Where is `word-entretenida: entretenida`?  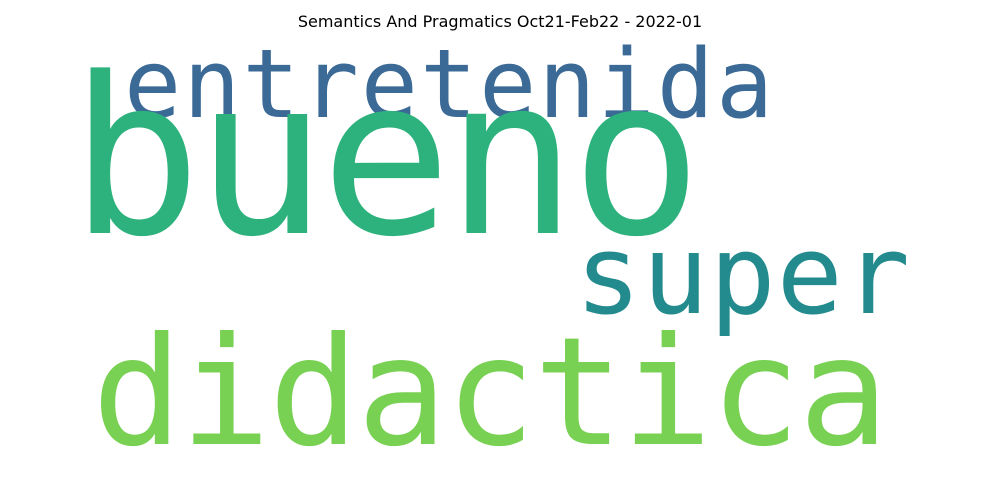 word-entretenida: entretenida is located at coordinates (450, 85).